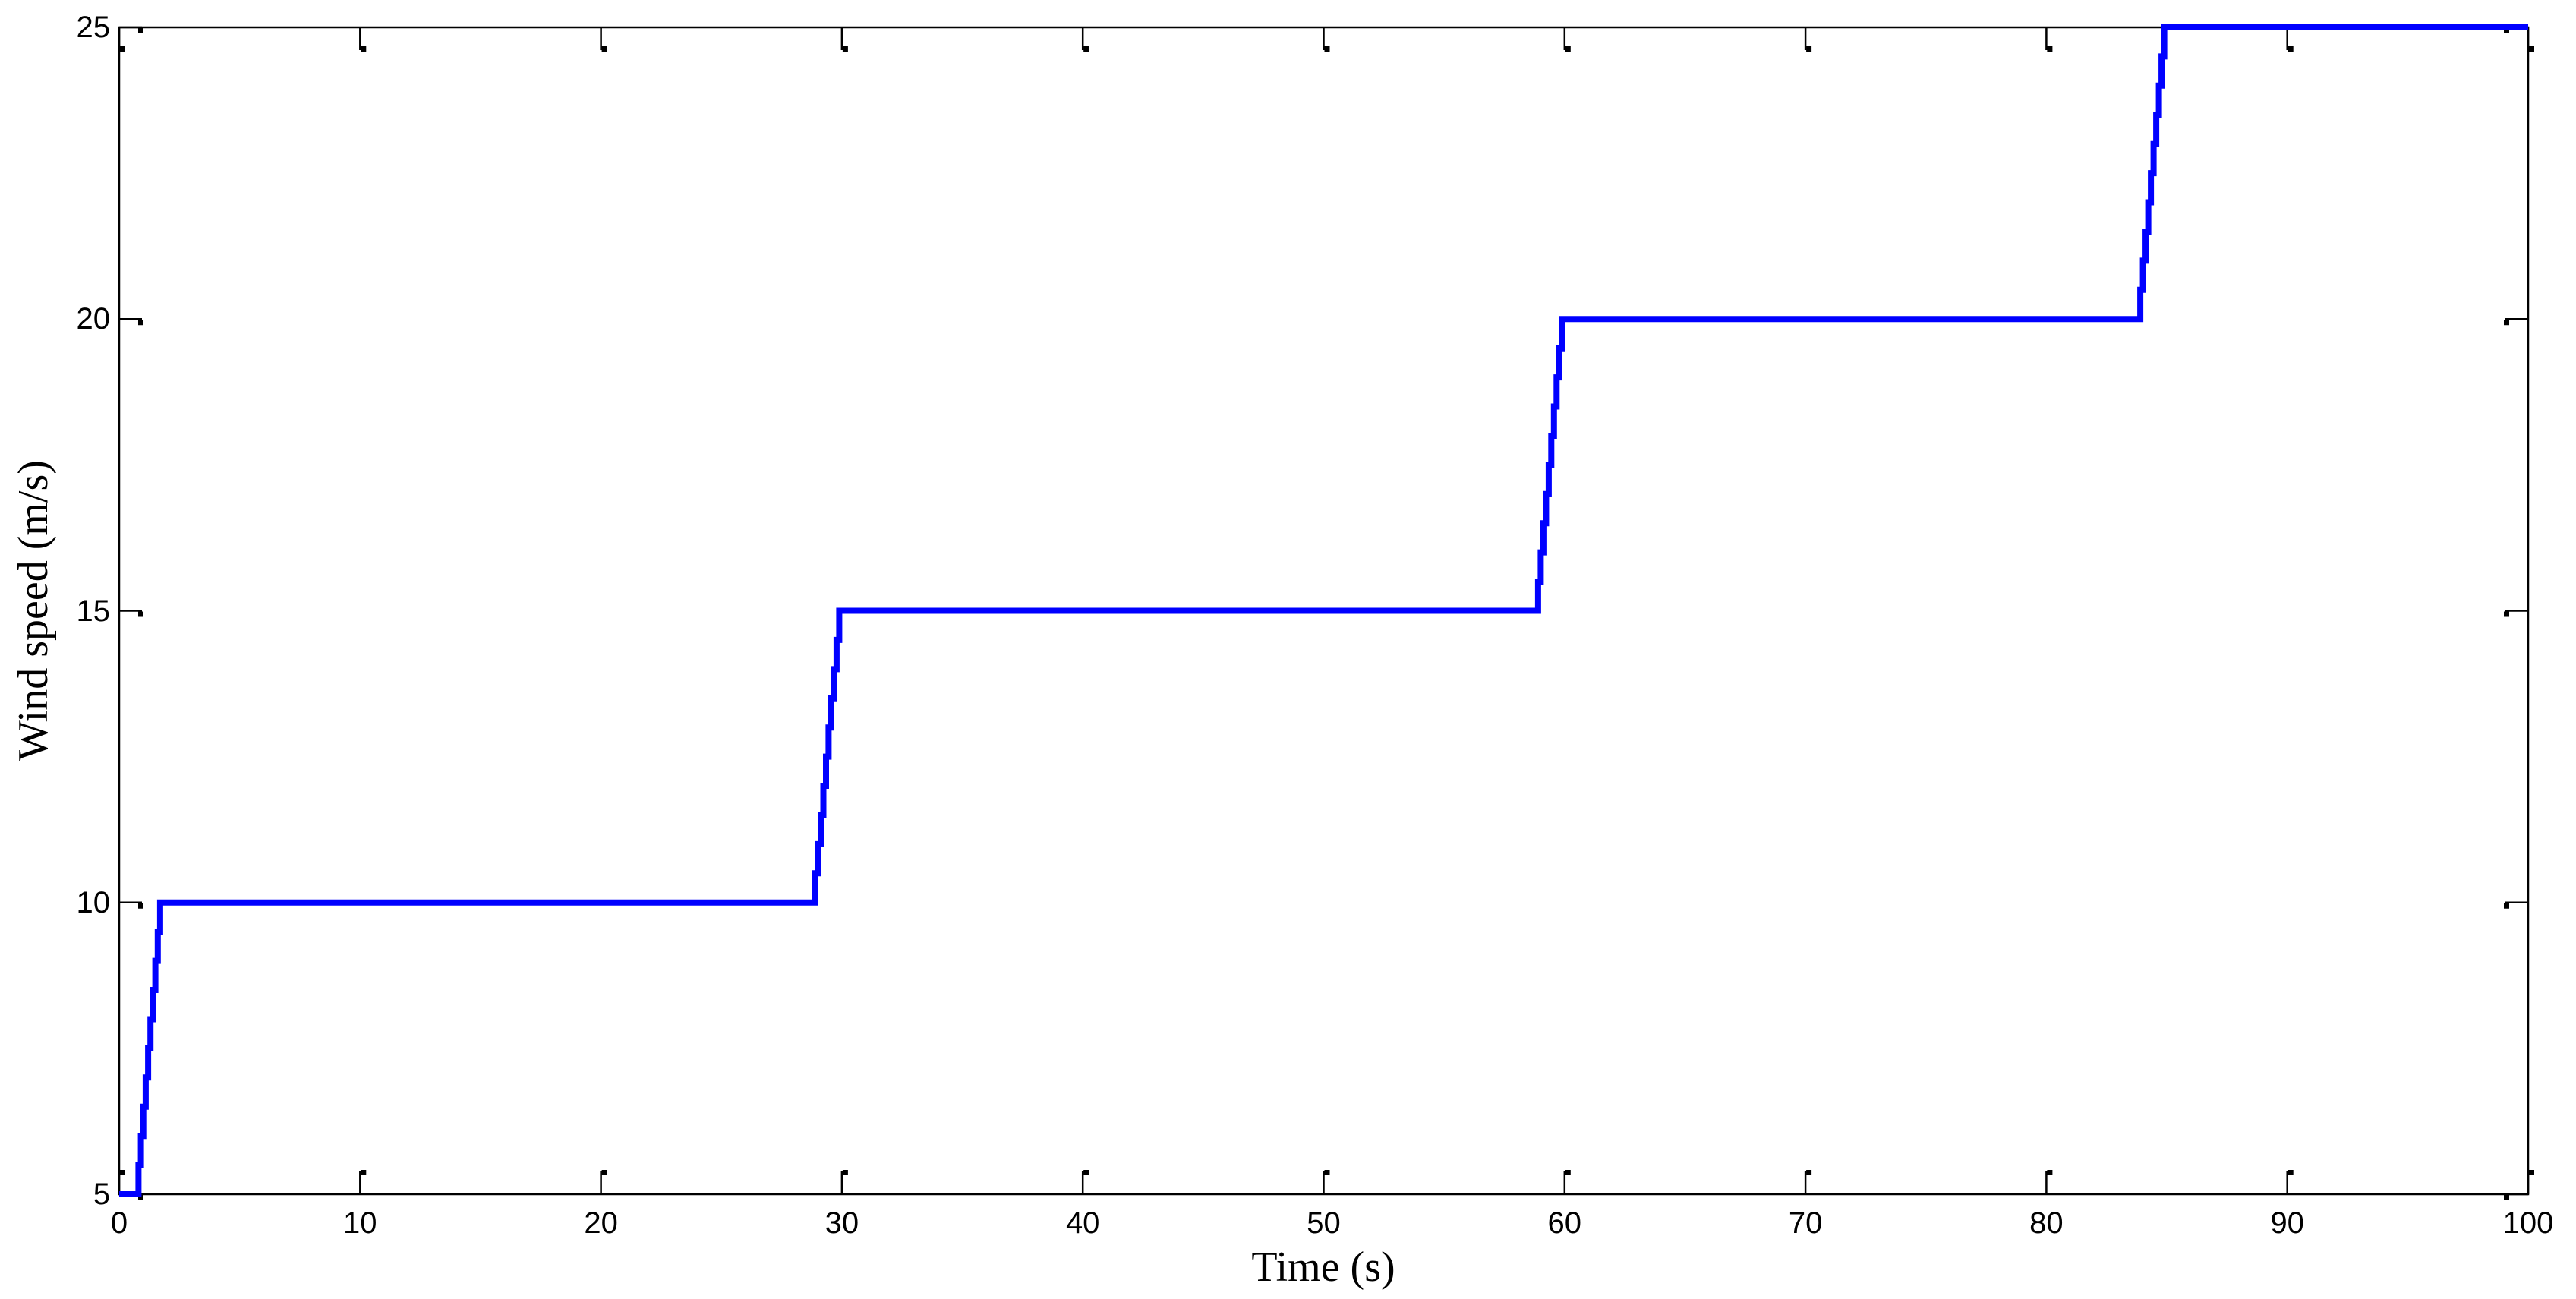 This screenshot has width=2576, height=1299. Describe the element at coordinates (33, 611) in the screenshot. I see `y-axis-title: Wind speed (m/s)` at that location.